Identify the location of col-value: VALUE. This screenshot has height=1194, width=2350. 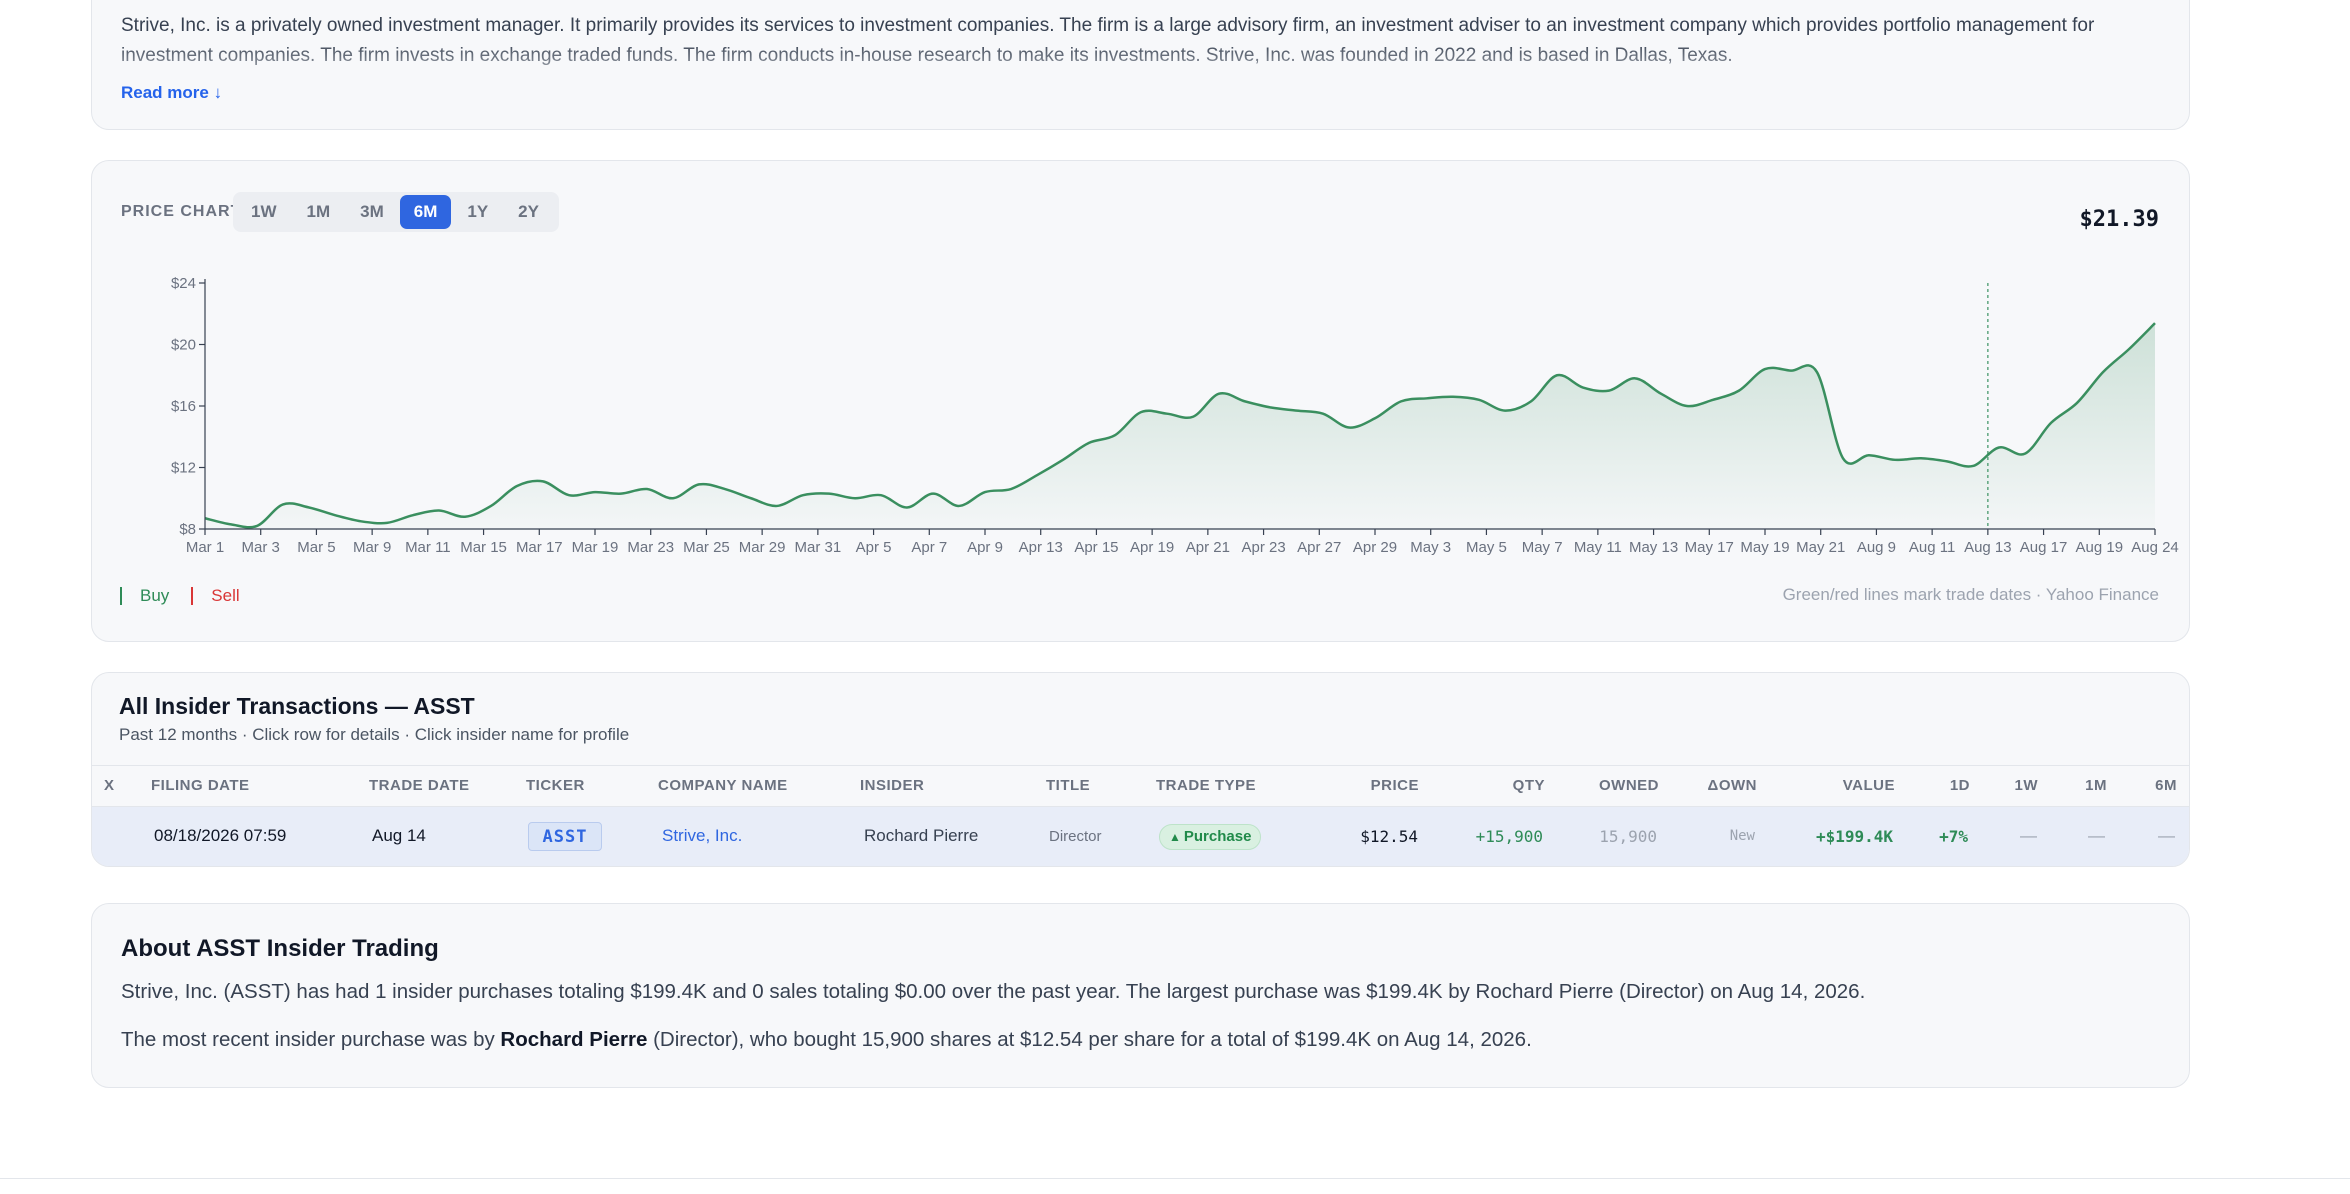
(1868, 785).